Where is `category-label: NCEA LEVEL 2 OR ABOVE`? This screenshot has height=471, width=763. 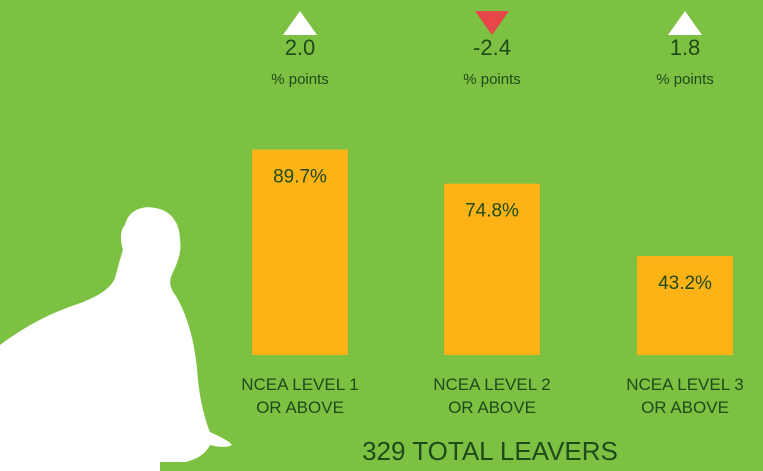
category-label: NCEA LEVEL 2 OR ABOVE is located at coordinates (492, 396).